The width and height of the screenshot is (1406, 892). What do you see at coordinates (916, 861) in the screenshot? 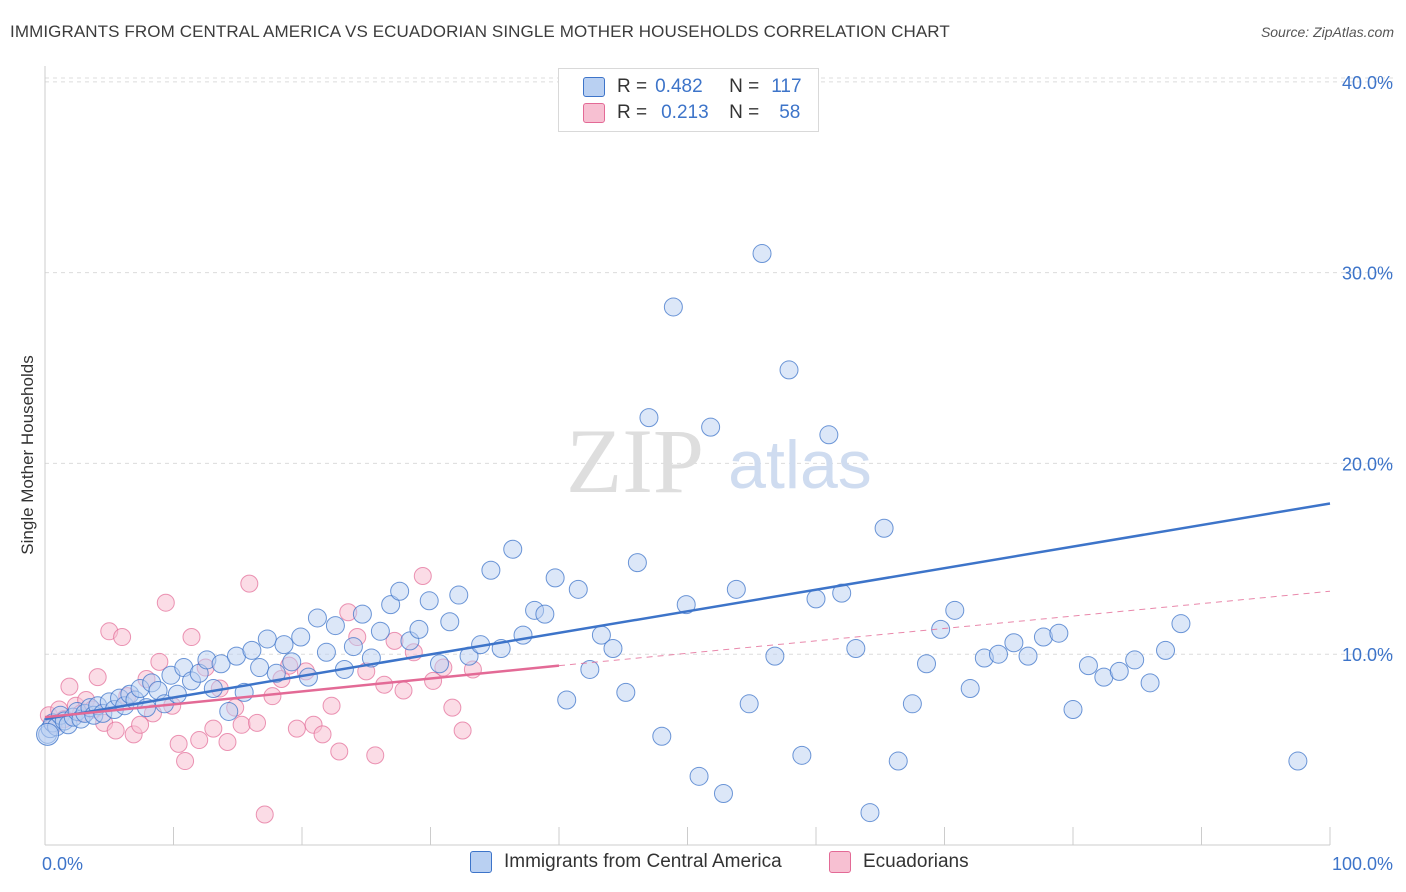
I see `legend-label: Ecuadorians` at bounding box center [916, 861].